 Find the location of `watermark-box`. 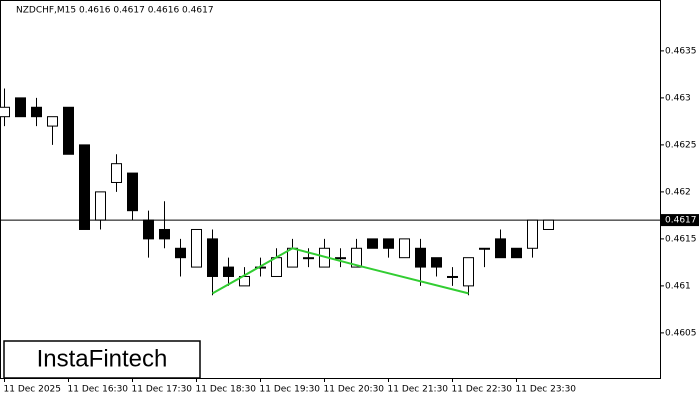

watermark-box is located at coordinates (102, 359).